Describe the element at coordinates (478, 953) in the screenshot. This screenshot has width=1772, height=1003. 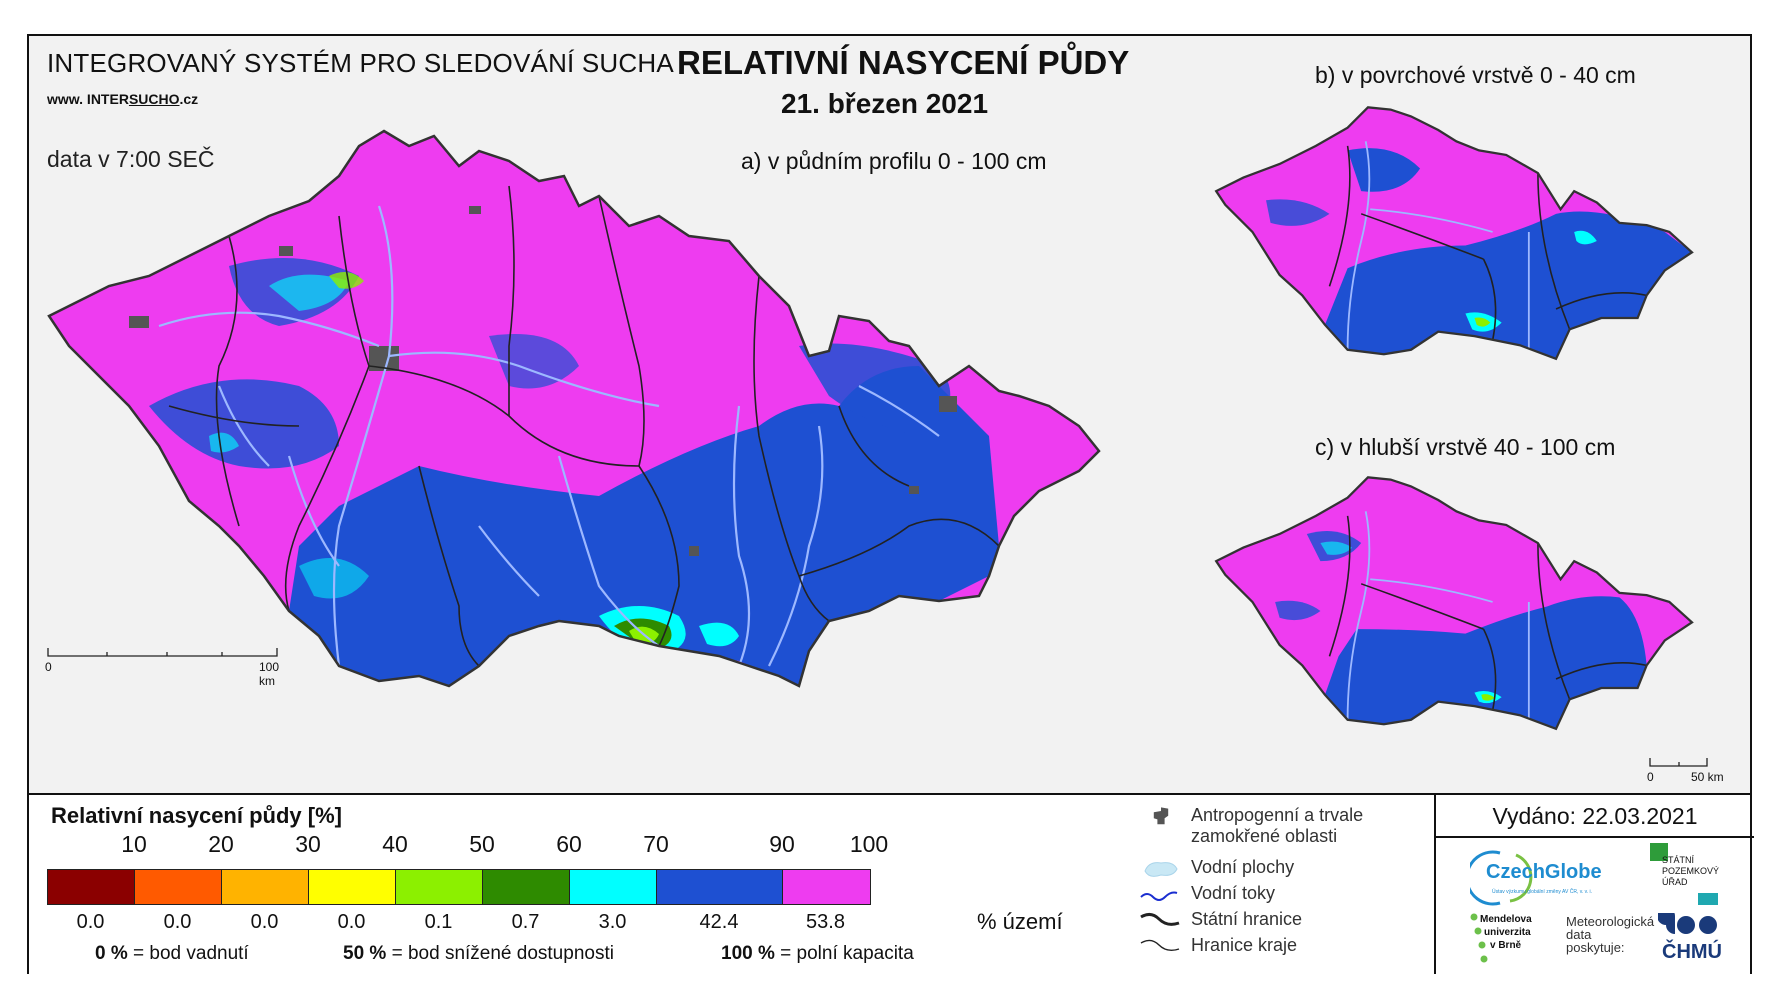
I see `definition-reduced-availability: 50 % = bod snížené dostupnosti` at that location.